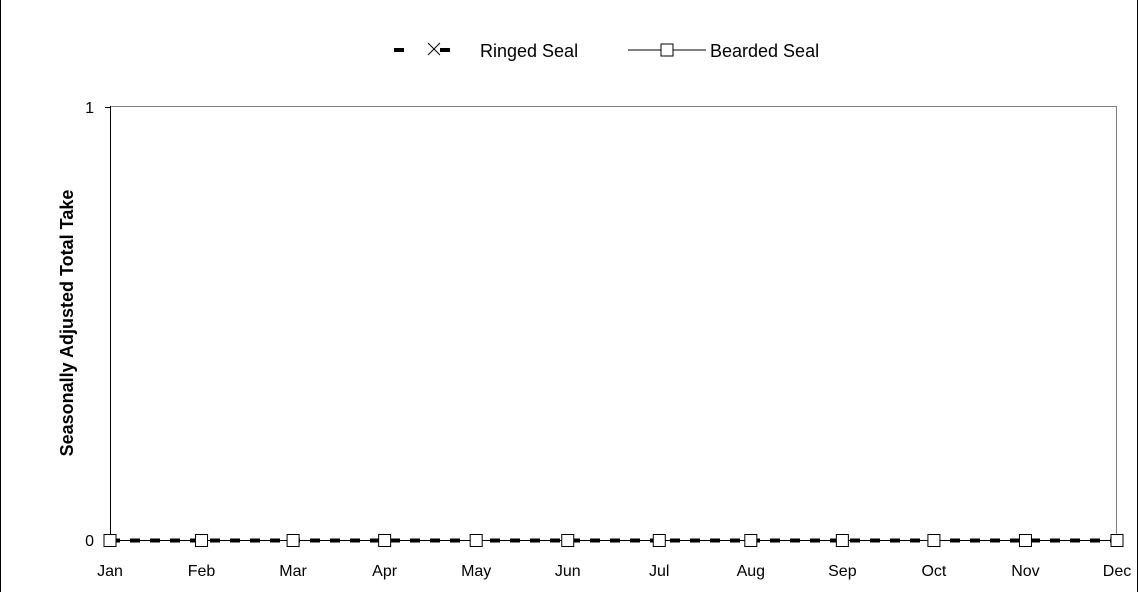 The height and width of the screenshot is (592, 1138). I want to click on x-tick-label: May, so click(476, 571).